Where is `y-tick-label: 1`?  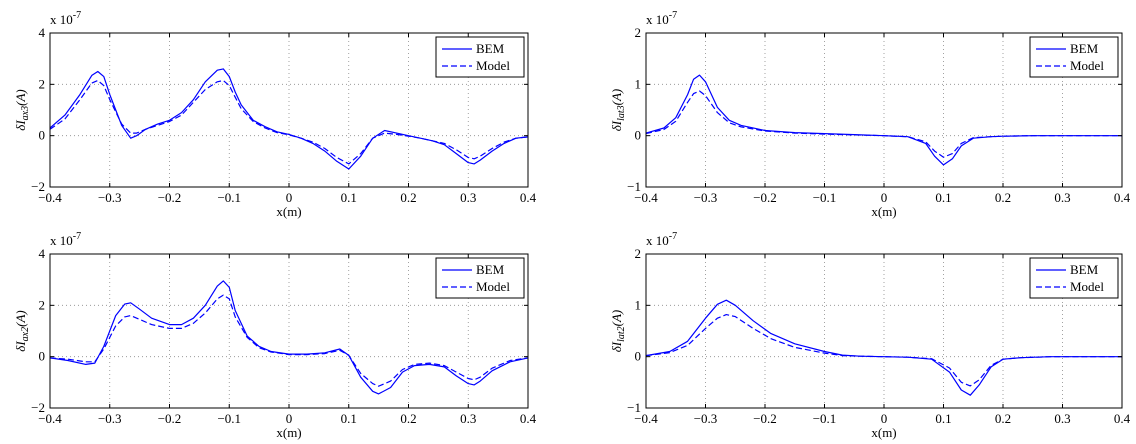
y-tick-label: 1 is located at coordinates (638, 83).